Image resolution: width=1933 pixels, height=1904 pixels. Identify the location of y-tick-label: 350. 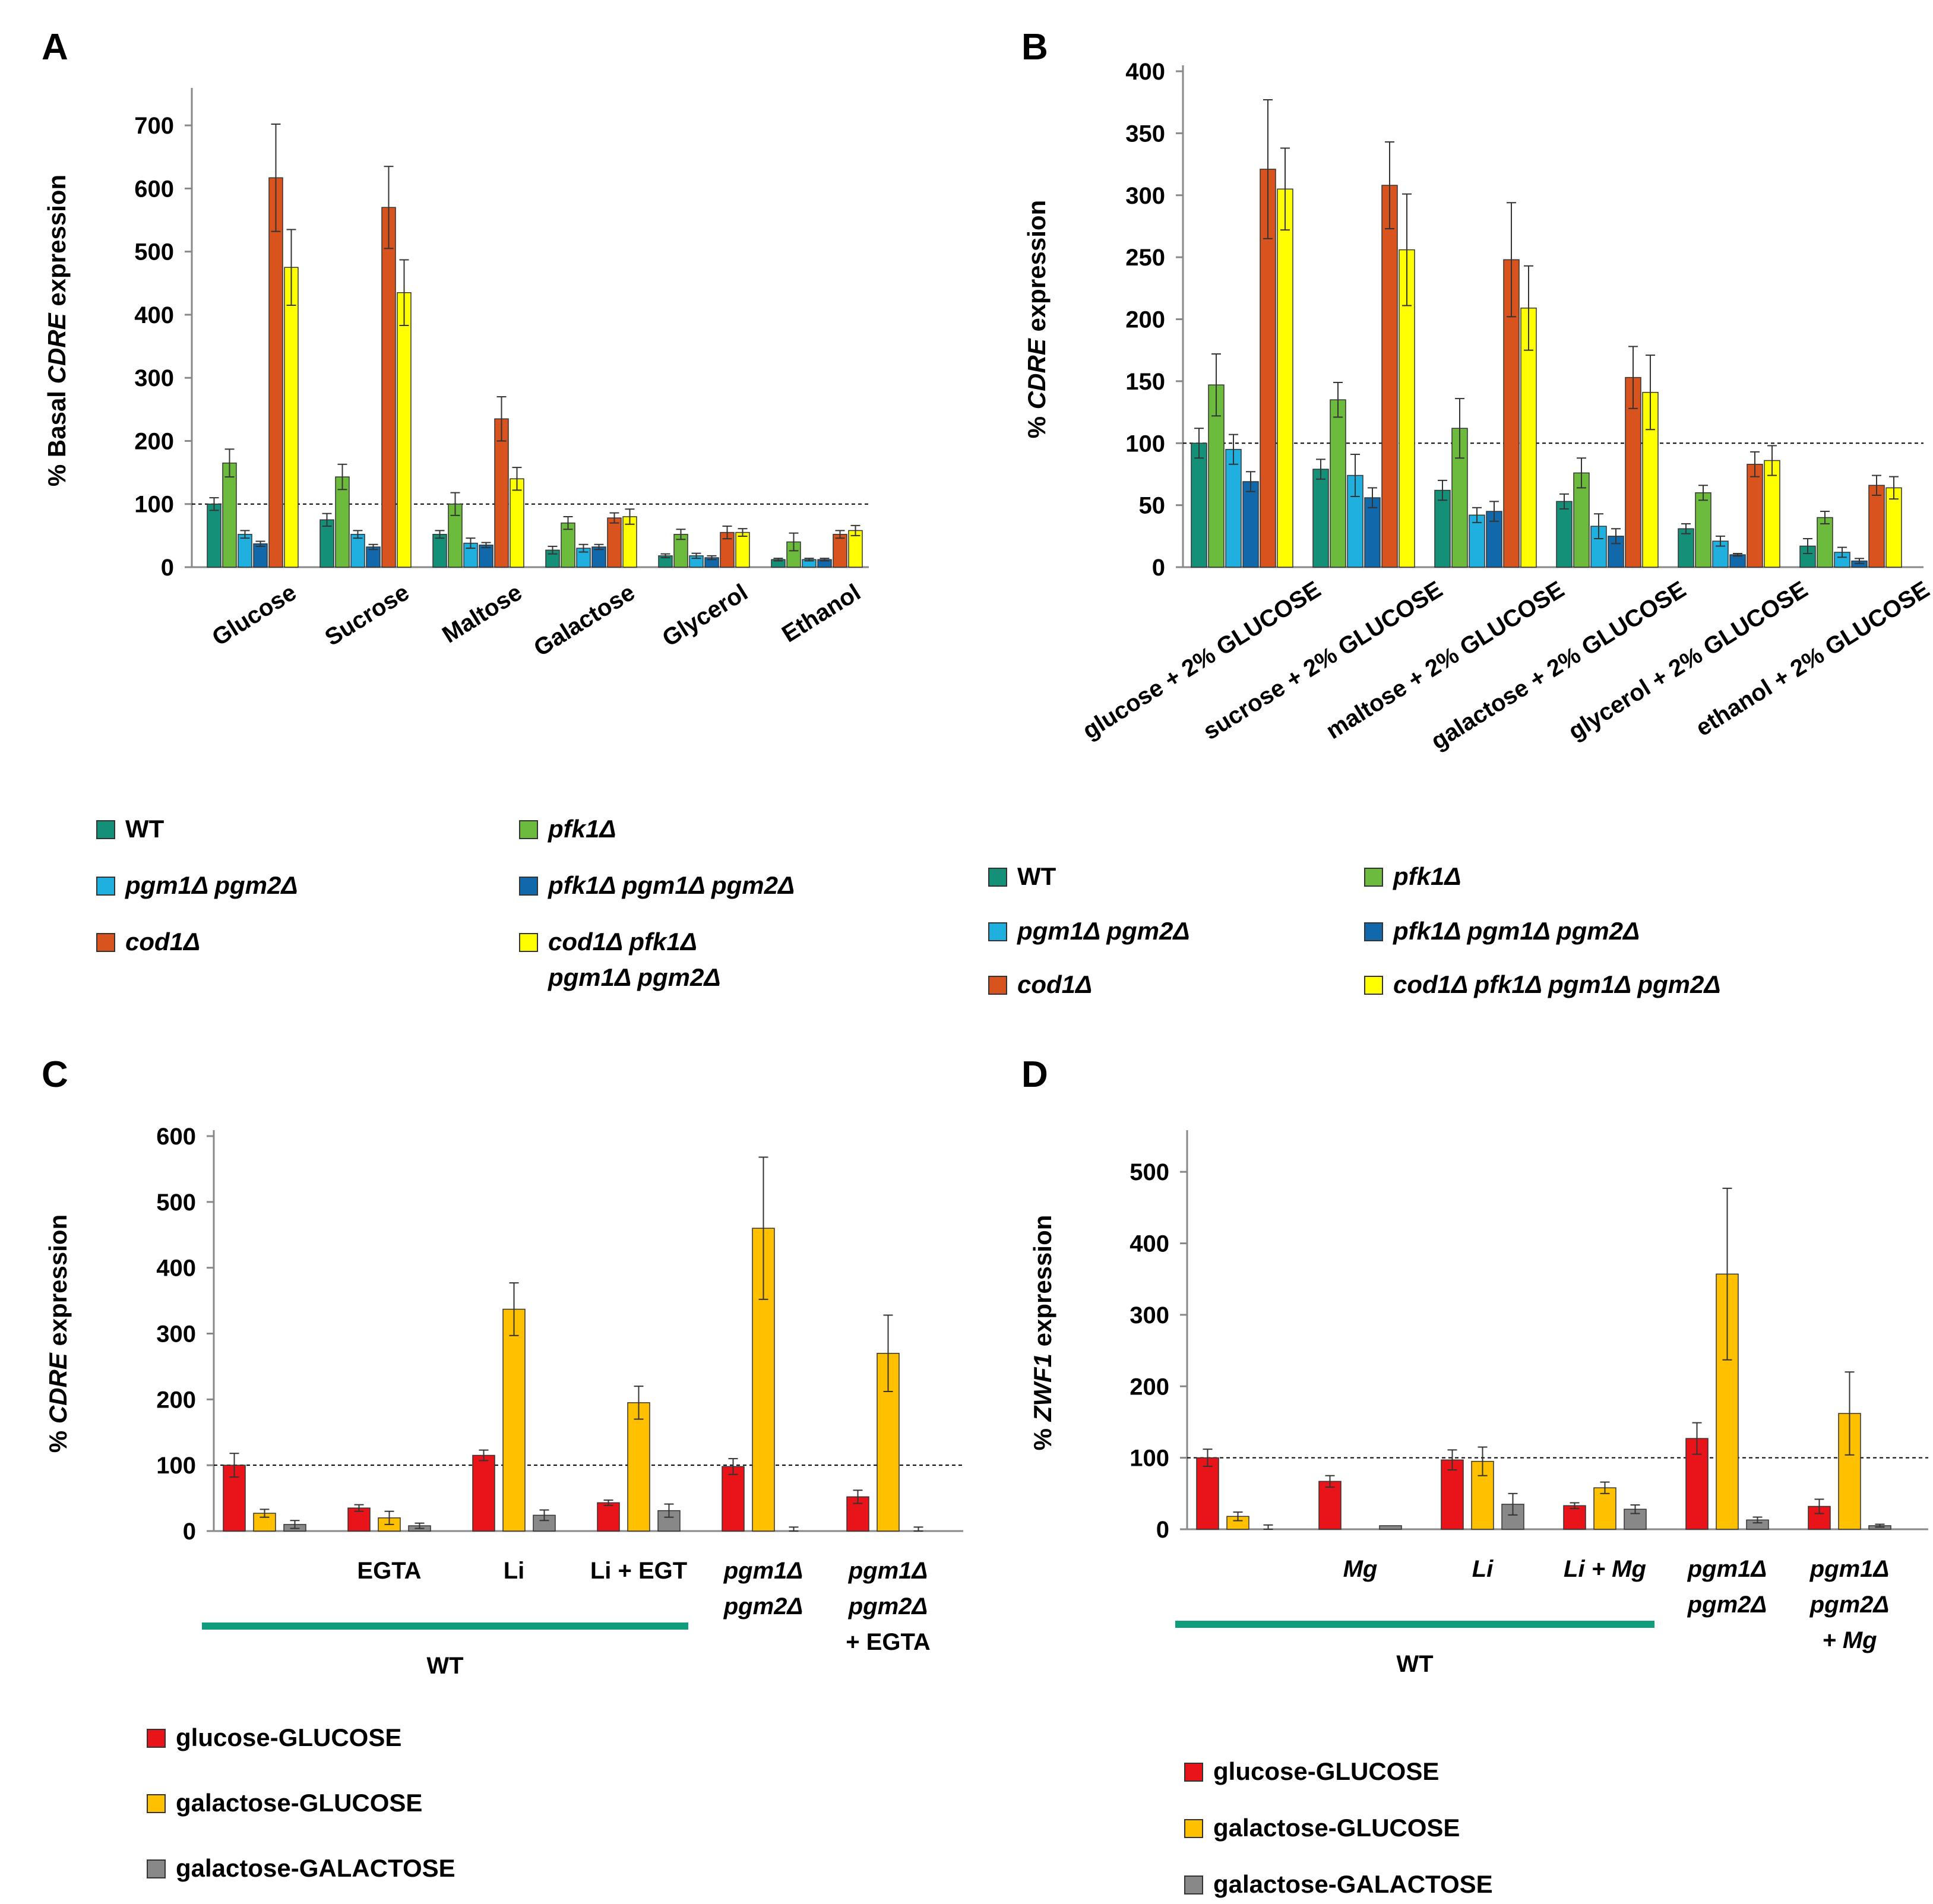
(1145, 134).